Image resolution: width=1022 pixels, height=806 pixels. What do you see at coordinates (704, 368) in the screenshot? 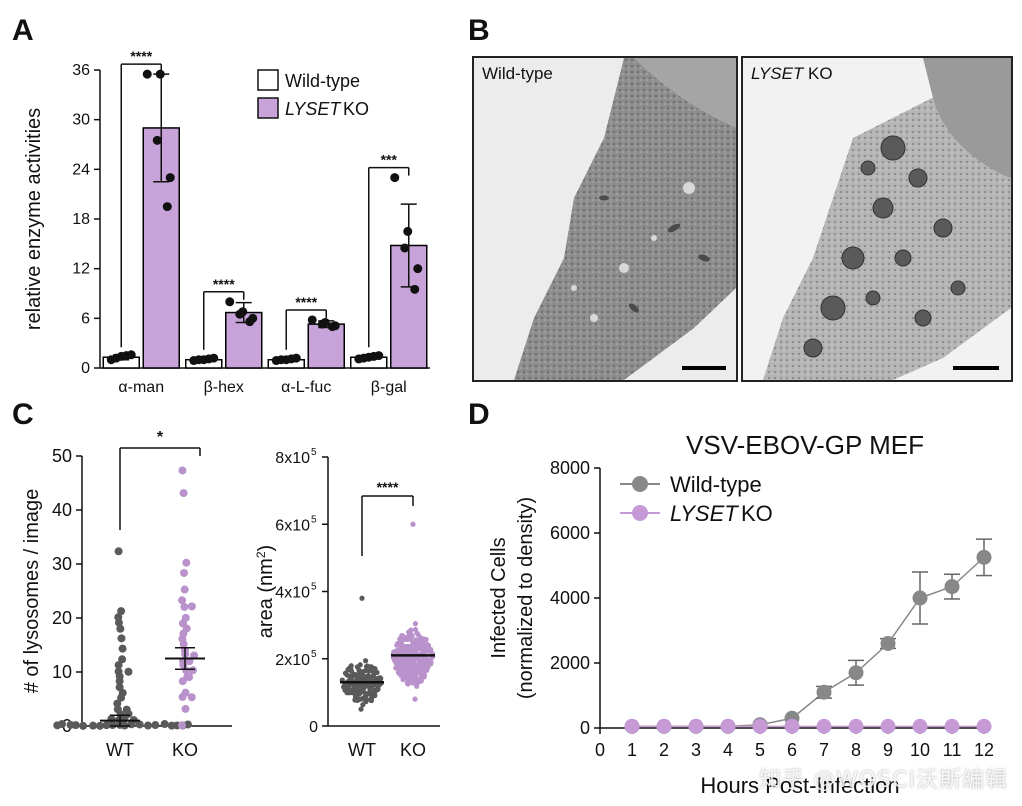
I see `scale-bar` at bounding box center [704, 368].